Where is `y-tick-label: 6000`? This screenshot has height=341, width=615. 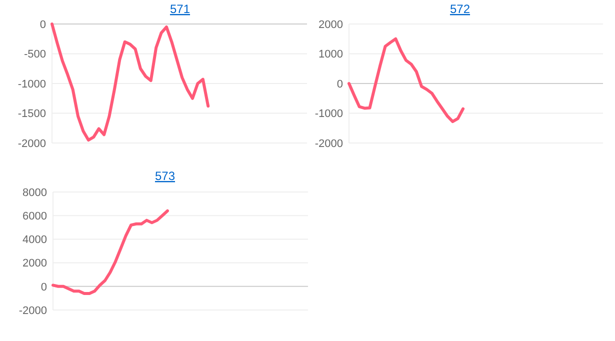
y-tick-label: 6000 is located at coordinates (34, 216).